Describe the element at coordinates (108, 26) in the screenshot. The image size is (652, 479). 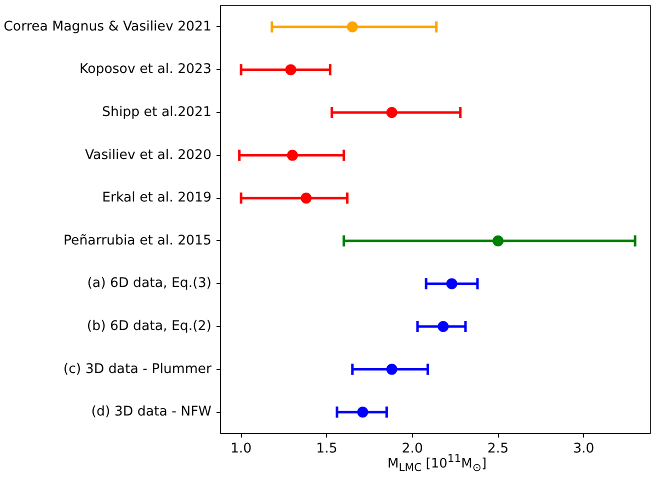
I see `y-tick-label: Correa Magnus & Vasiliev 2021` at that location.